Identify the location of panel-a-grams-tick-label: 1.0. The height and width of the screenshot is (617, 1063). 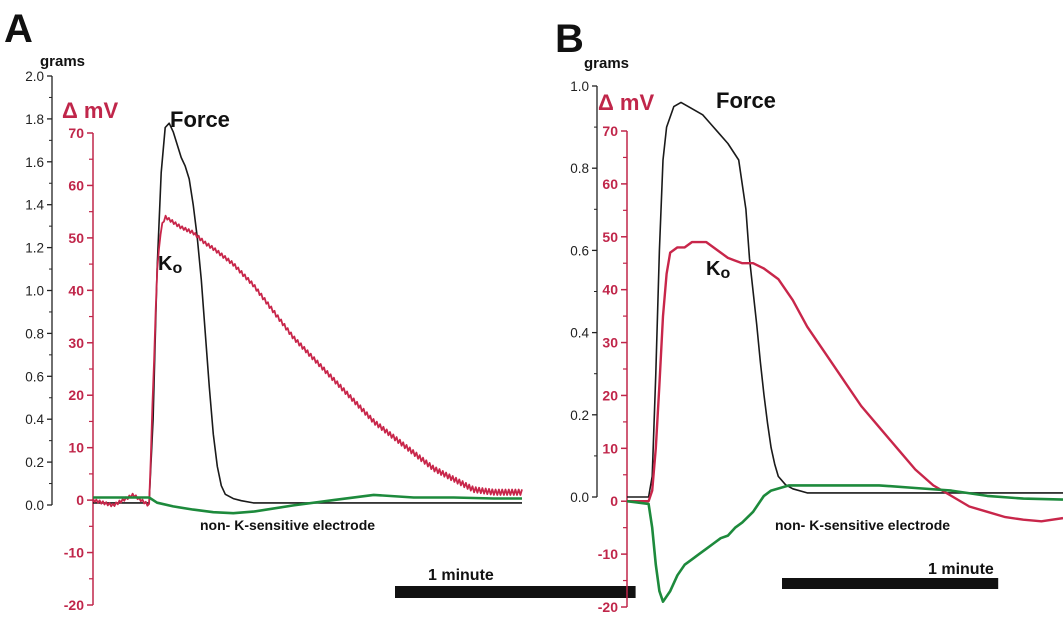
(34, 291).